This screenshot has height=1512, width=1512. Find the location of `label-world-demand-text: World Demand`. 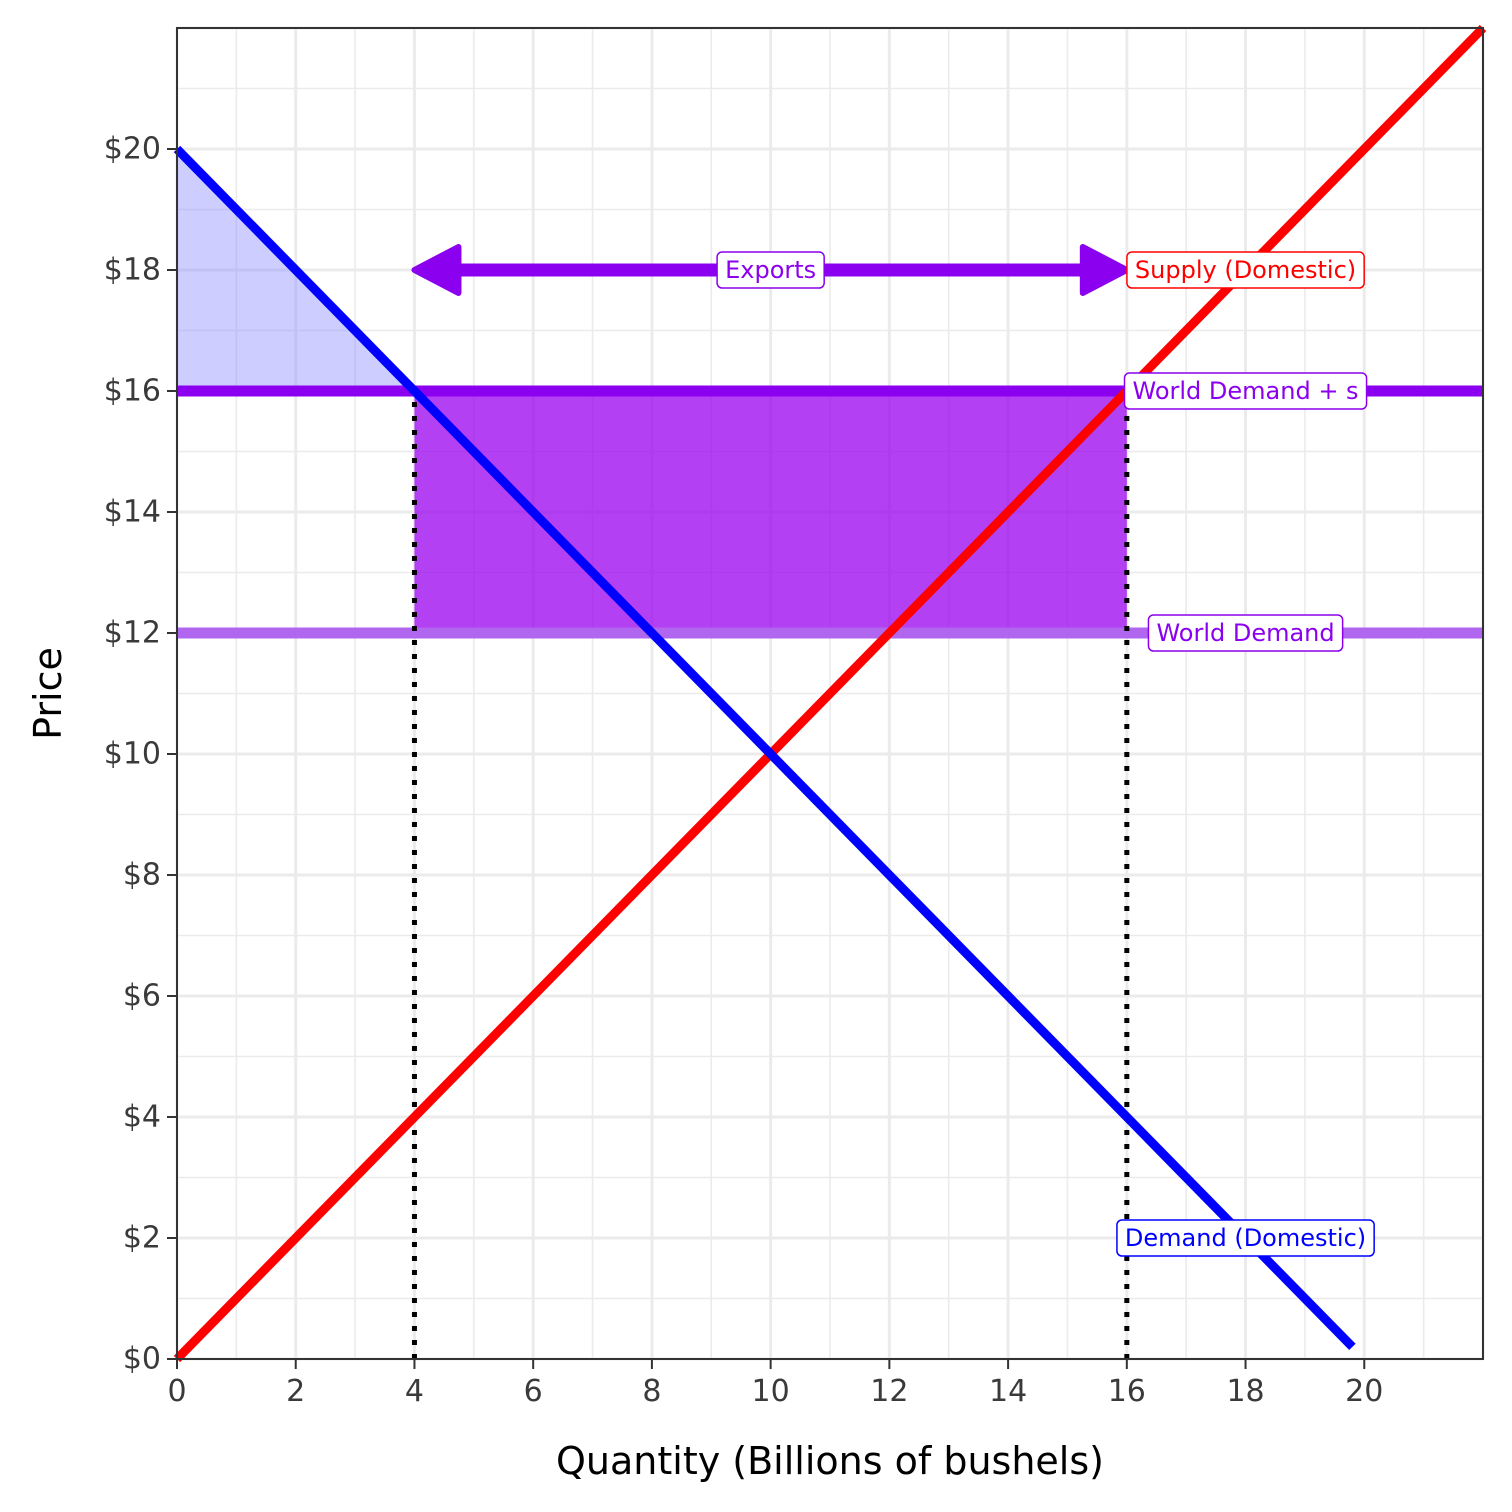

label-world-demand-text: World Demand is located at coordinates (1245, 633).